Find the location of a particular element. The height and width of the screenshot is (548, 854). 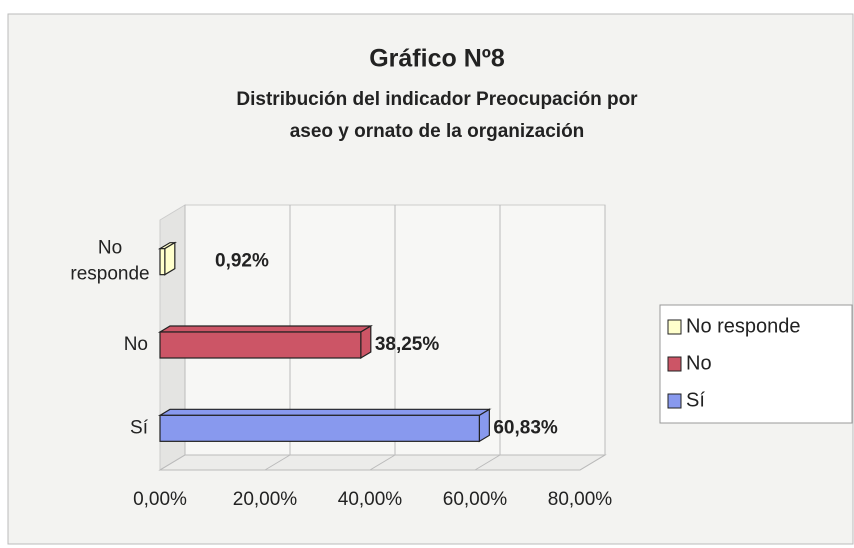

data-label: 0,92% is located at coordinates (242, 261).